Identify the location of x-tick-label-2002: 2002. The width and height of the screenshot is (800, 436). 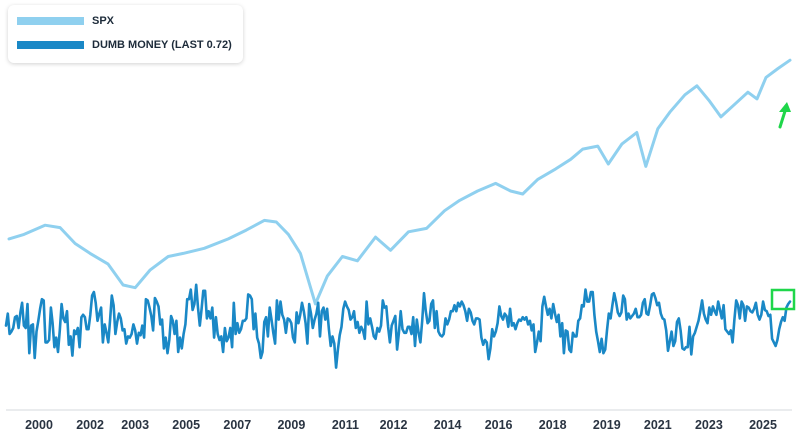
(90, 425).